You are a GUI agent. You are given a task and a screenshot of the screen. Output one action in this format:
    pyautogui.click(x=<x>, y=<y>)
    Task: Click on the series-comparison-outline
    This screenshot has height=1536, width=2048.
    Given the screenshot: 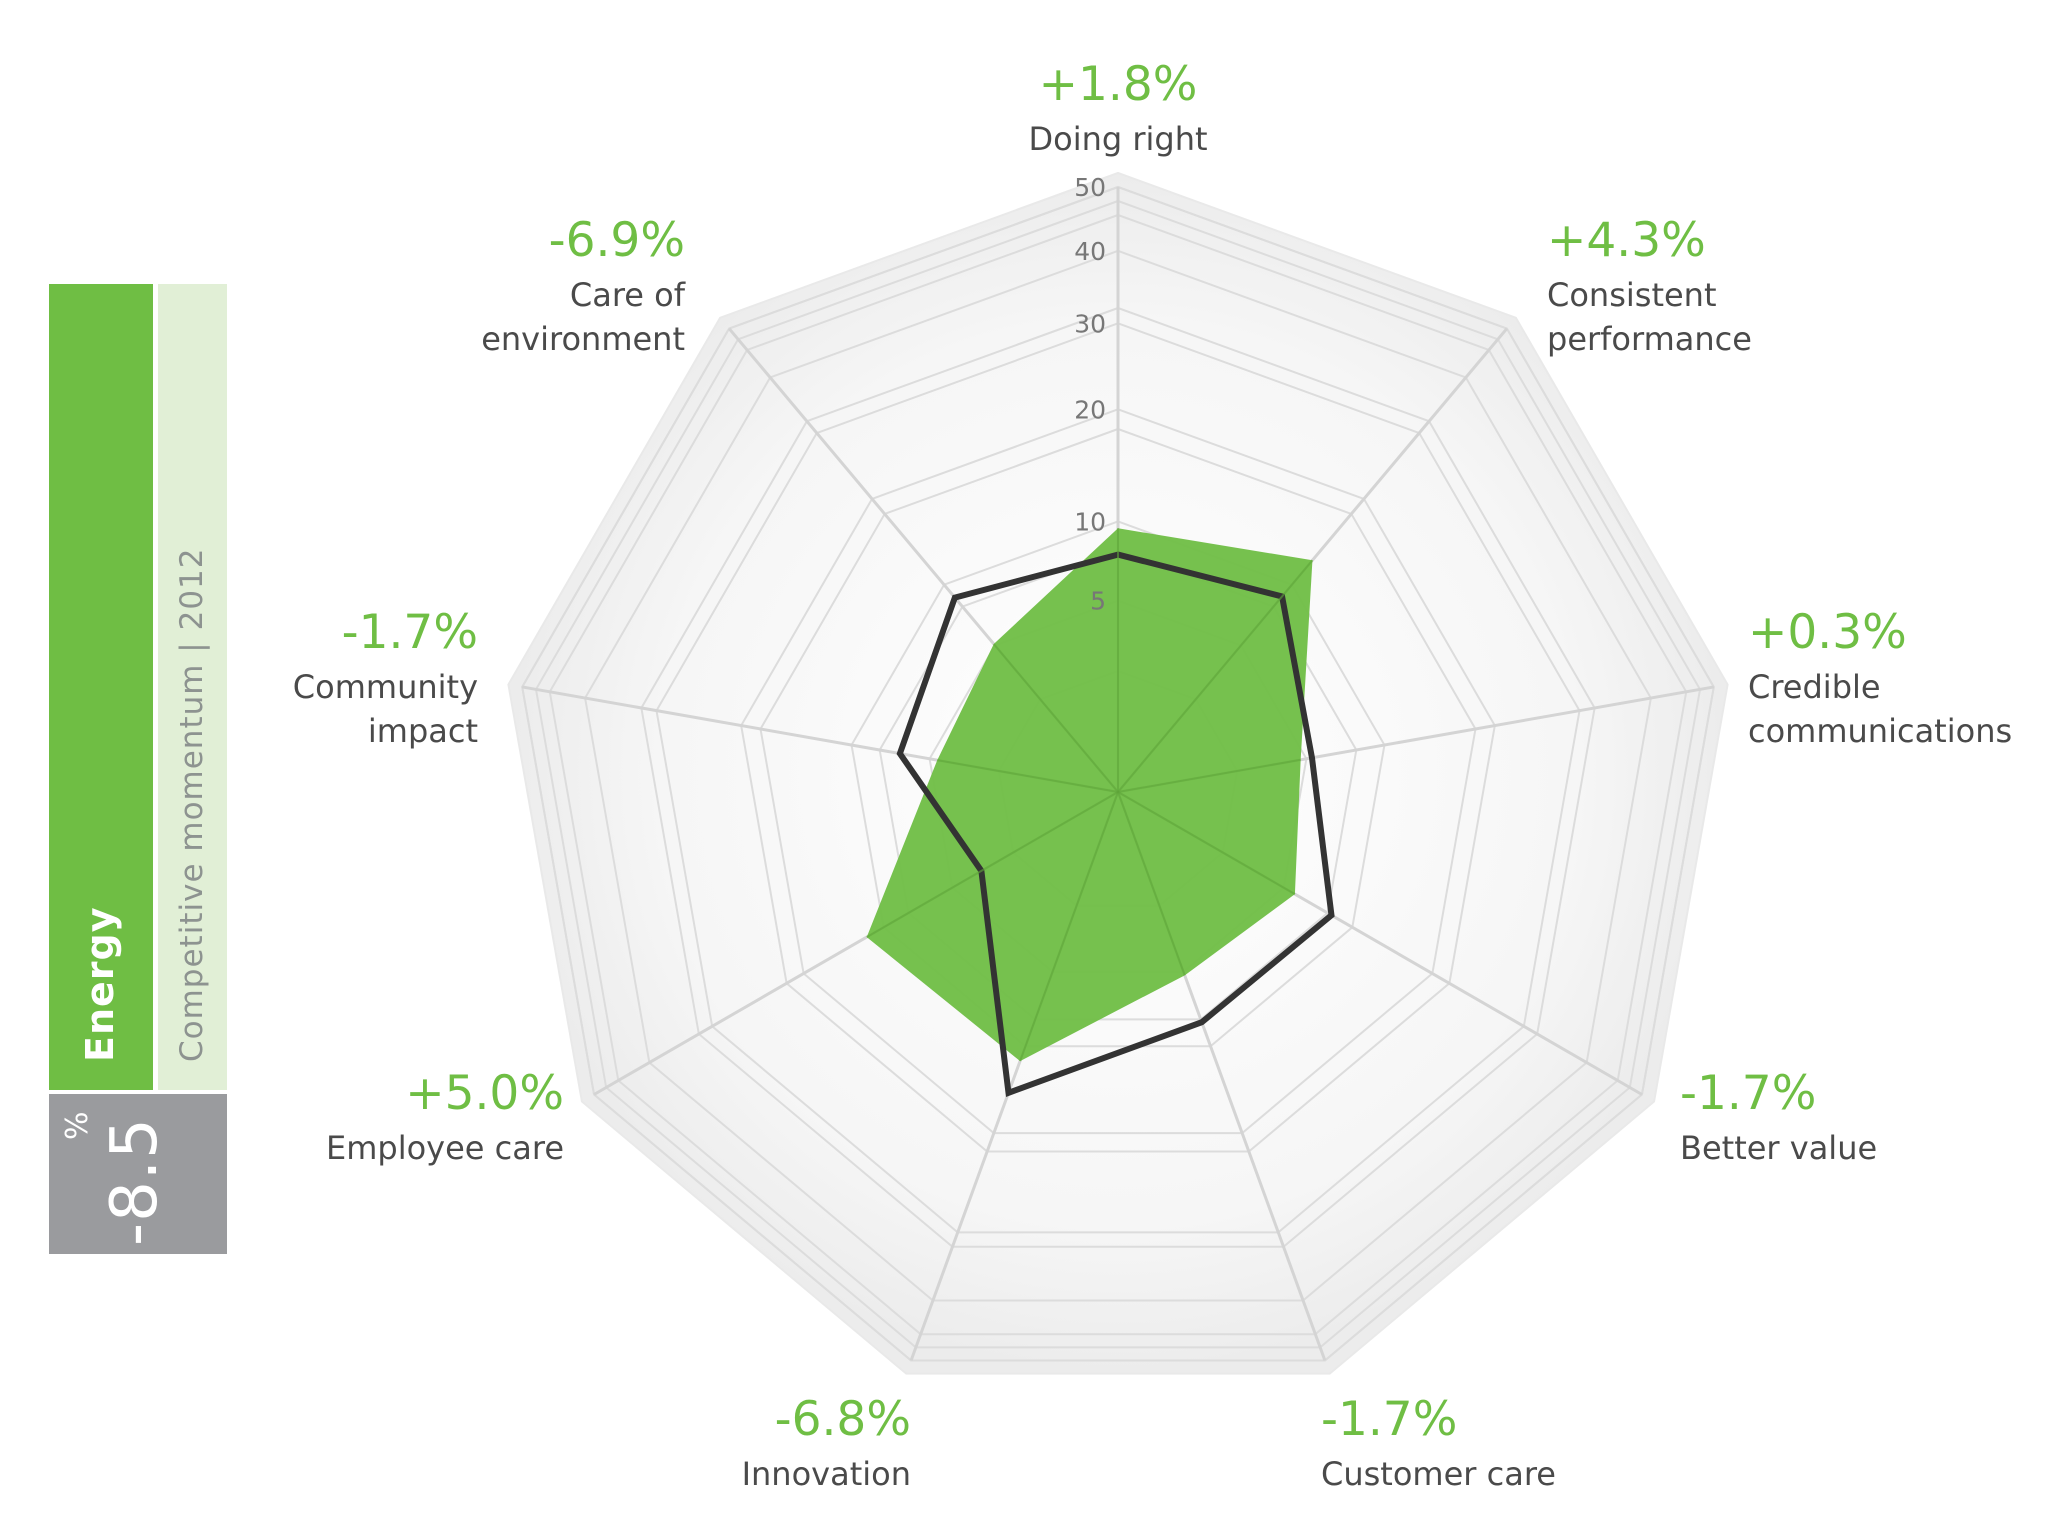 What is the action you would take?
    pyautogui.click(x=1115, y=824)
    